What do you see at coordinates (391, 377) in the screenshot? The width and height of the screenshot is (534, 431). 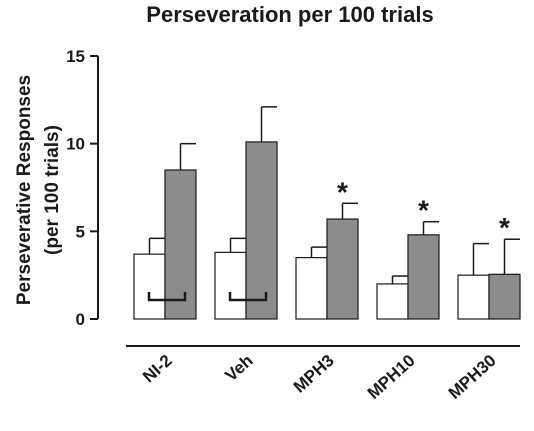 I see `x-tick-label: MPH10` at bounding box center [391, 377].